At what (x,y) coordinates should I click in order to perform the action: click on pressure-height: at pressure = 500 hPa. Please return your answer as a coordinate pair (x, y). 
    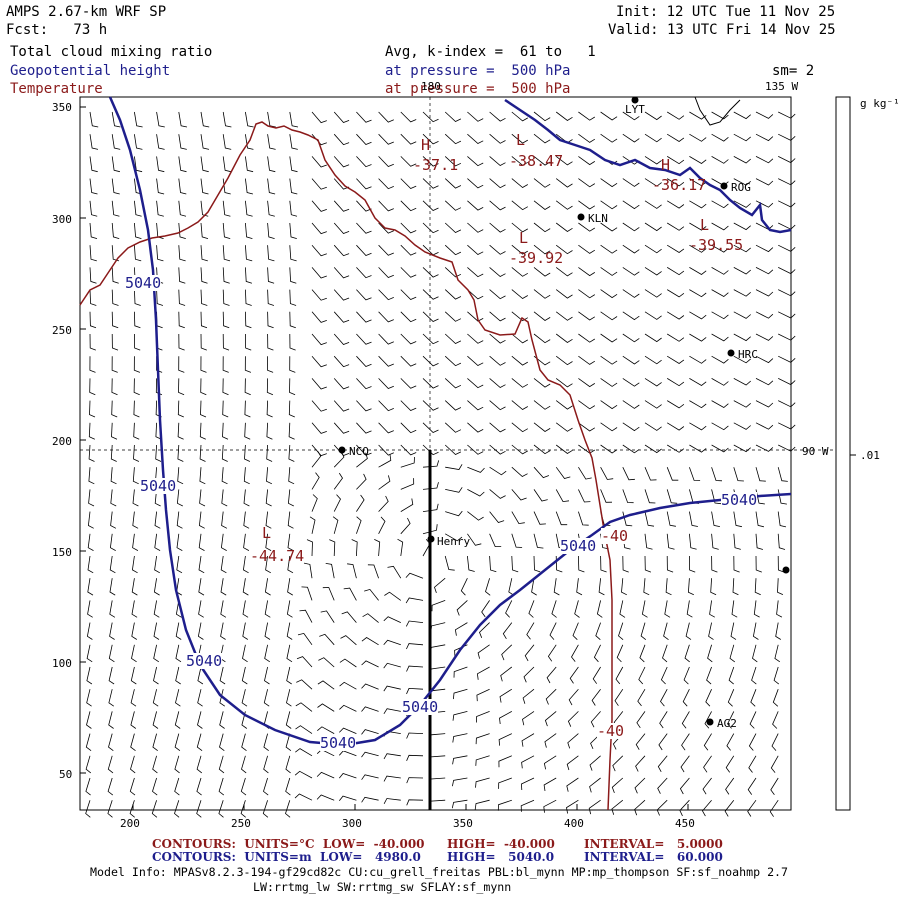
    Looking at the image, I should click on (478, 71).